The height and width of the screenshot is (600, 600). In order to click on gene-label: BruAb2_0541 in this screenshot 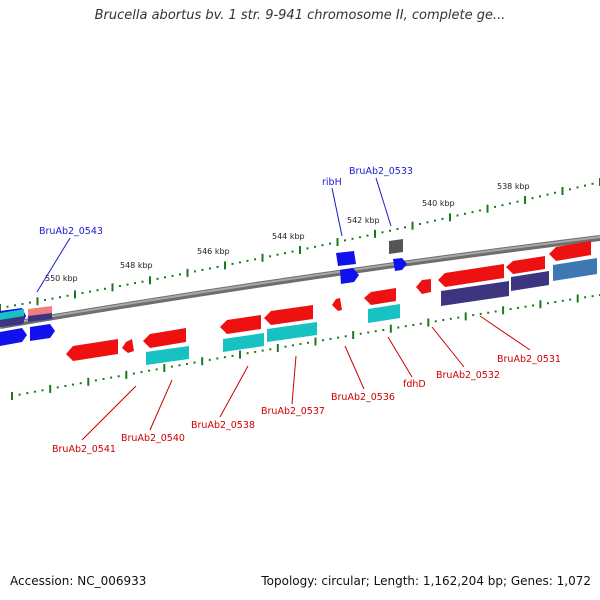, I will do `click(84, 449)`.